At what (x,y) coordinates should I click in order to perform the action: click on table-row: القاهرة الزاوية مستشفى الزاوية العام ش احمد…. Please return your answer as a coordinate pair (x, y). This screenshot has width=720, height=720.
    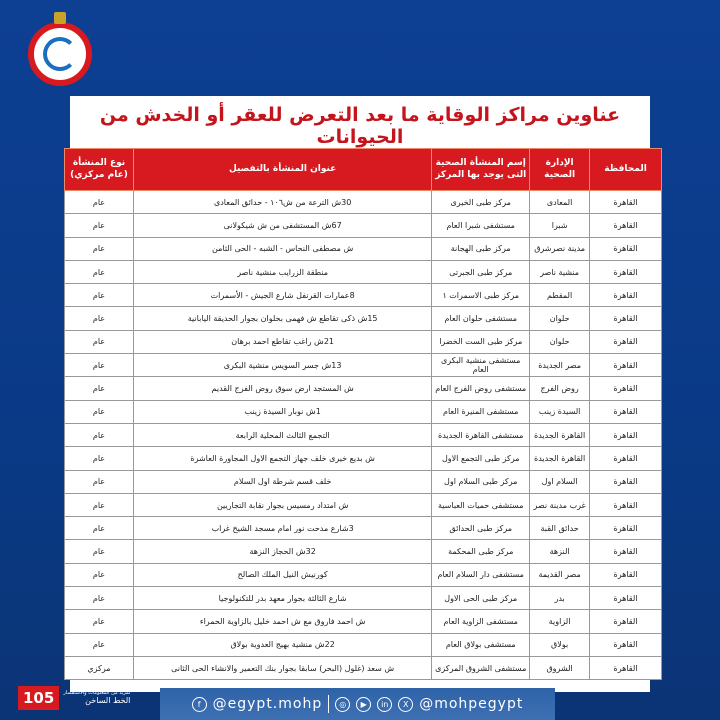
    Looking at the image, I should click on (363, 621).